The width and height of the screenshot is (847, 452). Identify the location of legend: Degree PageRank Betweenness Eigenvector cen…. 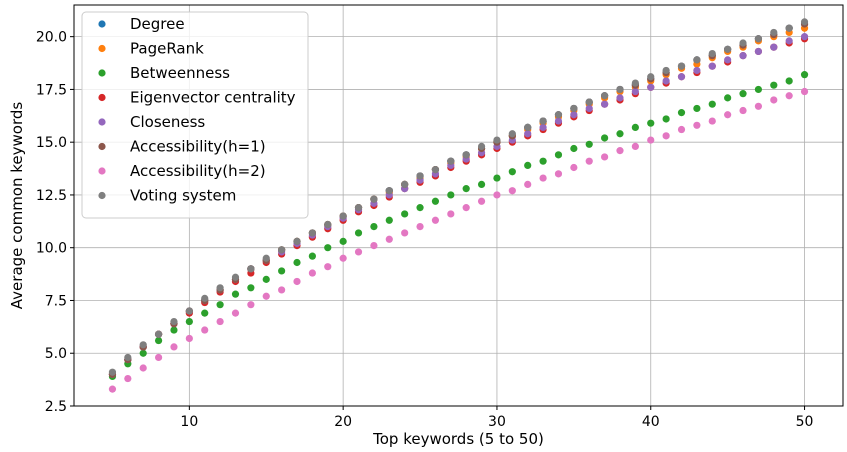
(195, 115).